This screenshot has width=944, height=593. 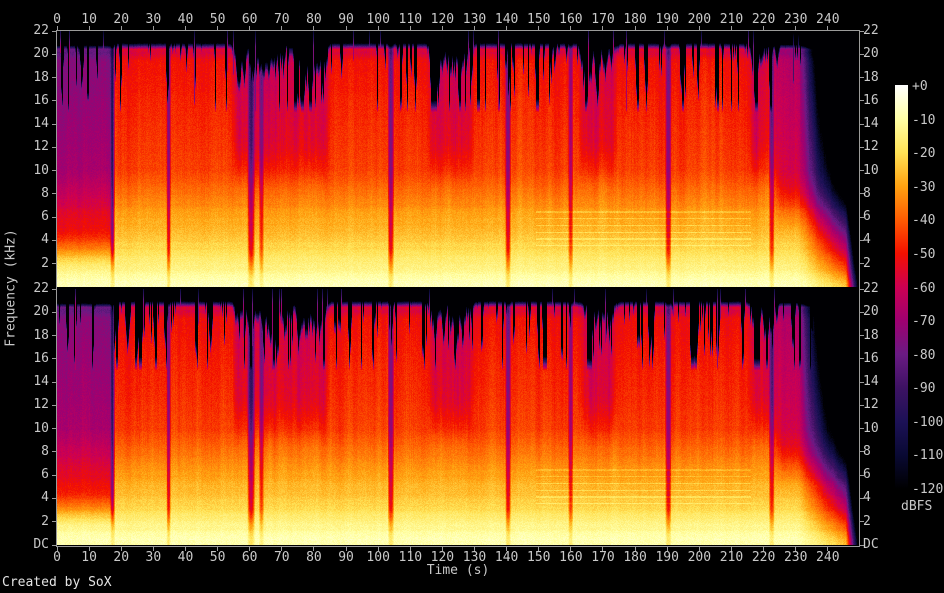 What do you see at coordinates (442, 19) in the screenshot?
I see `x-tick-label-top: 120` at bounding box center [442, 19].